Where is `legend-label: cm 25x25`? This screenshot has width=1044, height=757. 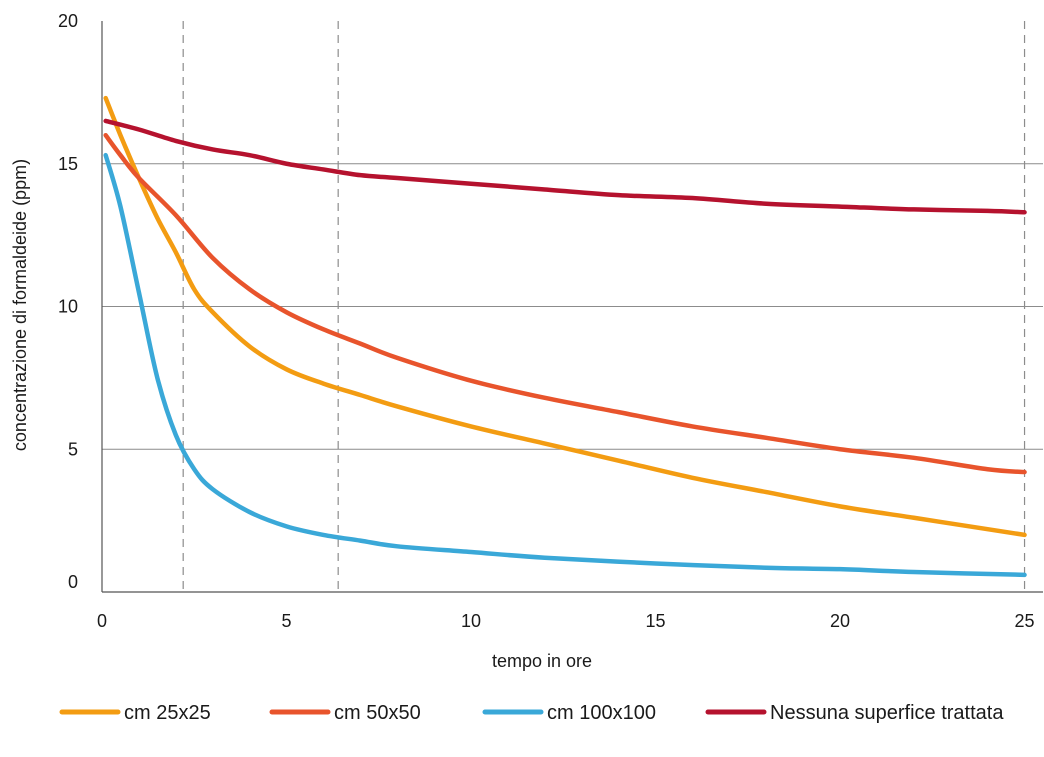 legend-label: cm 25x25 is located at coordinates (167, 713).